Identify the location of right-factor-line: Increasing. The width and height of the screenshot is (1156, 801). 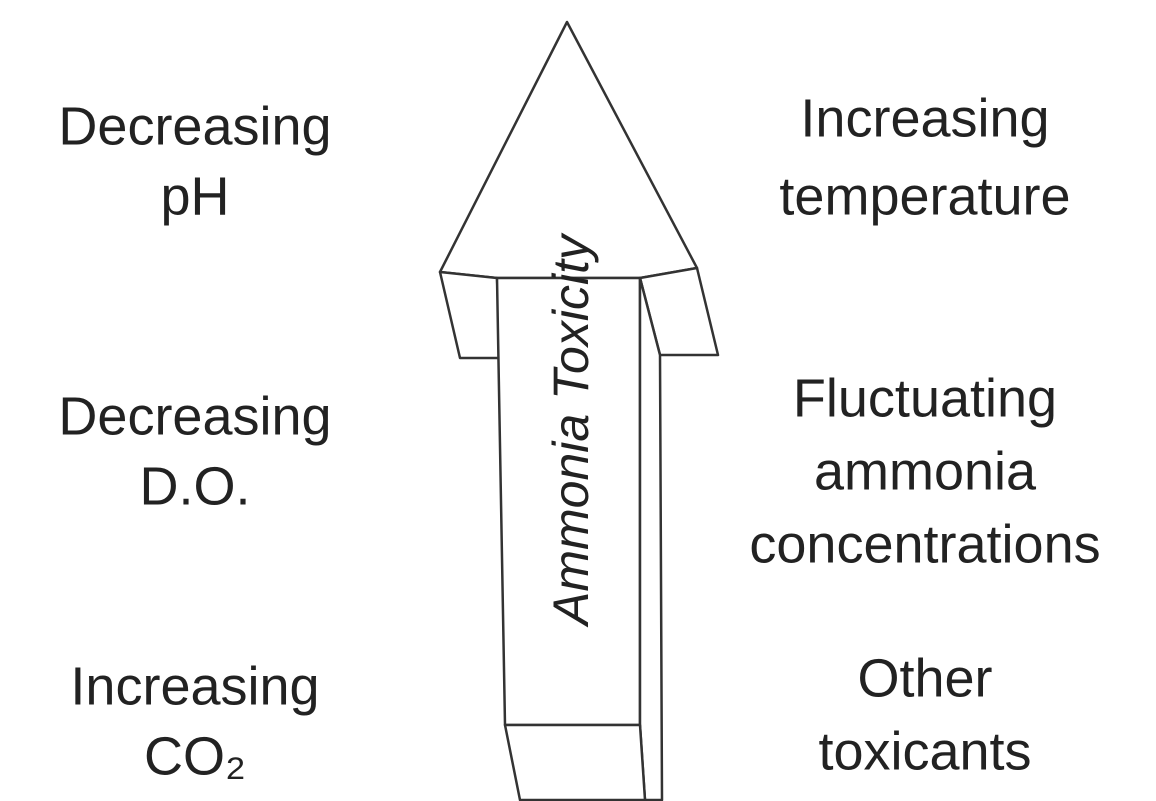
(924, 118).